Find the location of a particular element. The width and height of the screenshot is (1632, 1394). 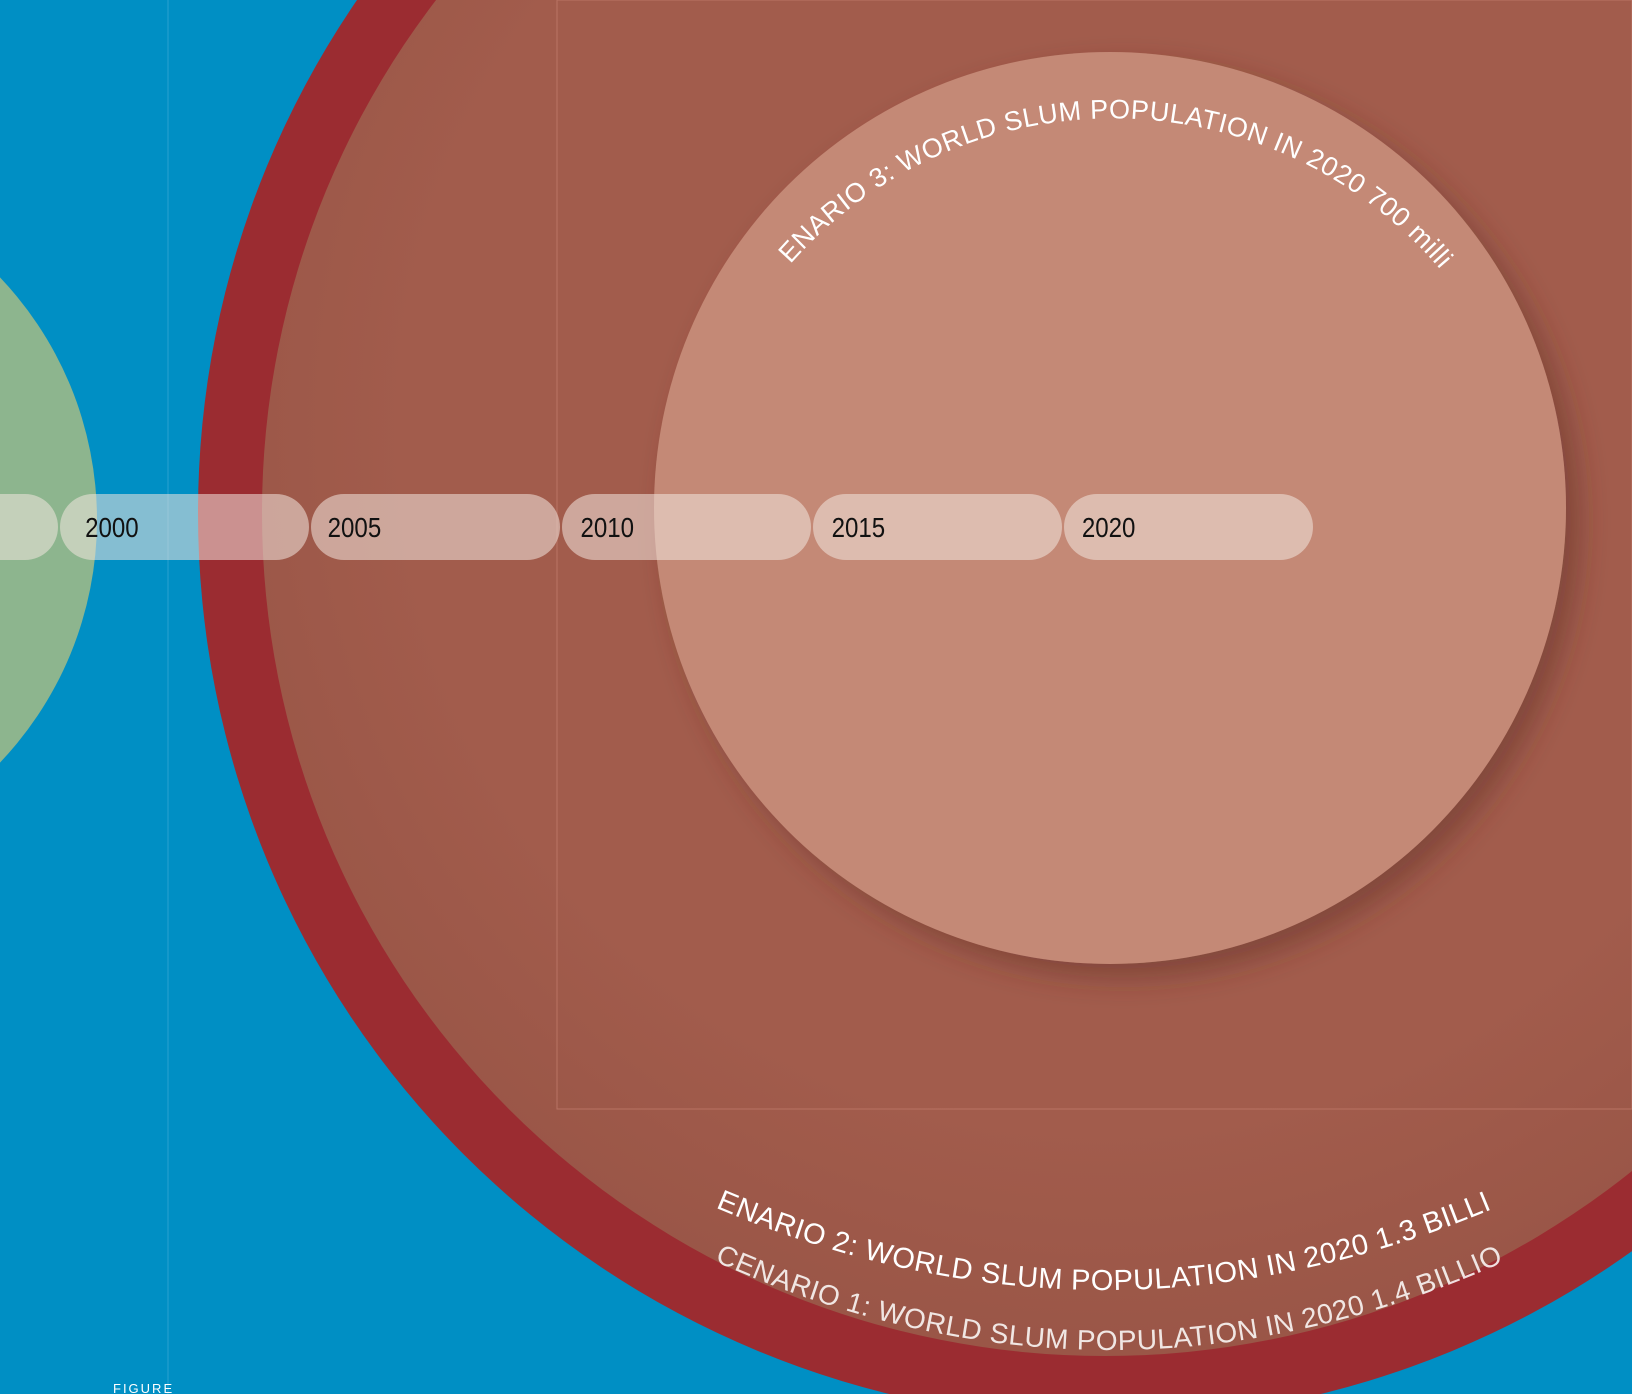

timeline-pill-2015 is located at coordinates (937, 527).